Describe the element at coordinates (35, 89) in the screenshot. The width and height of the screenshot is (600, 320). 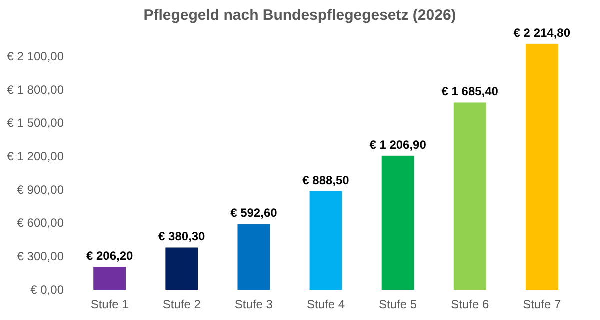
I see `y-tick-label: € 1 800,00` at that location.